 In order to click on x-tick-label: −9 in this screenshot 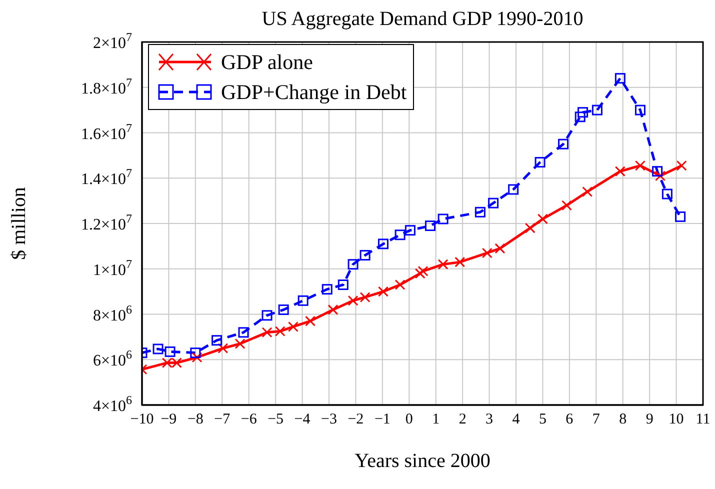, I will do `click(168, 420)`.